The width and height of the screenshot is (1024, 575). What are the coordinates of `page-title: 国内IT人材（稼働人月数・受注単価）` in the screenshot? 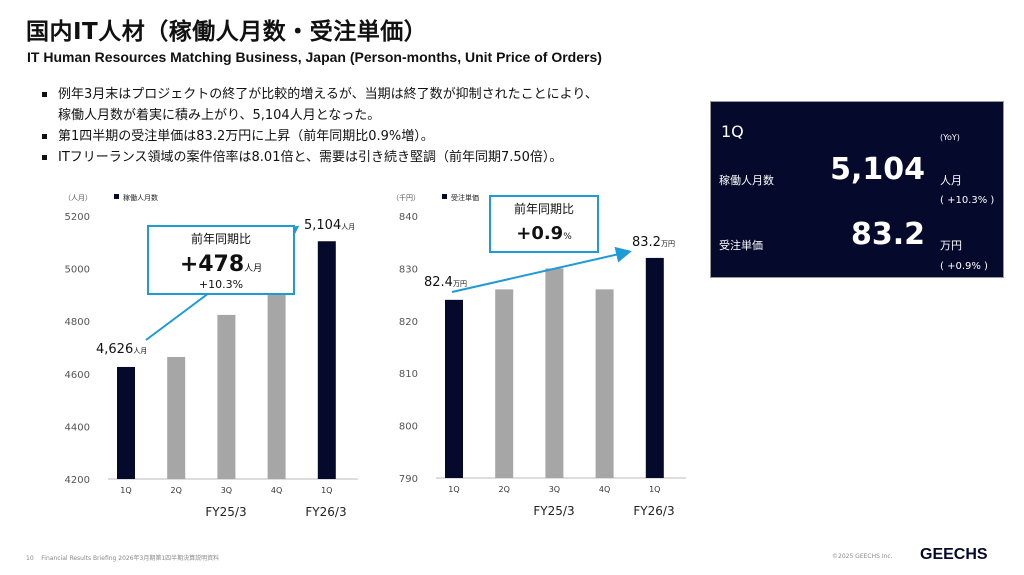 It's located at (227, 32).